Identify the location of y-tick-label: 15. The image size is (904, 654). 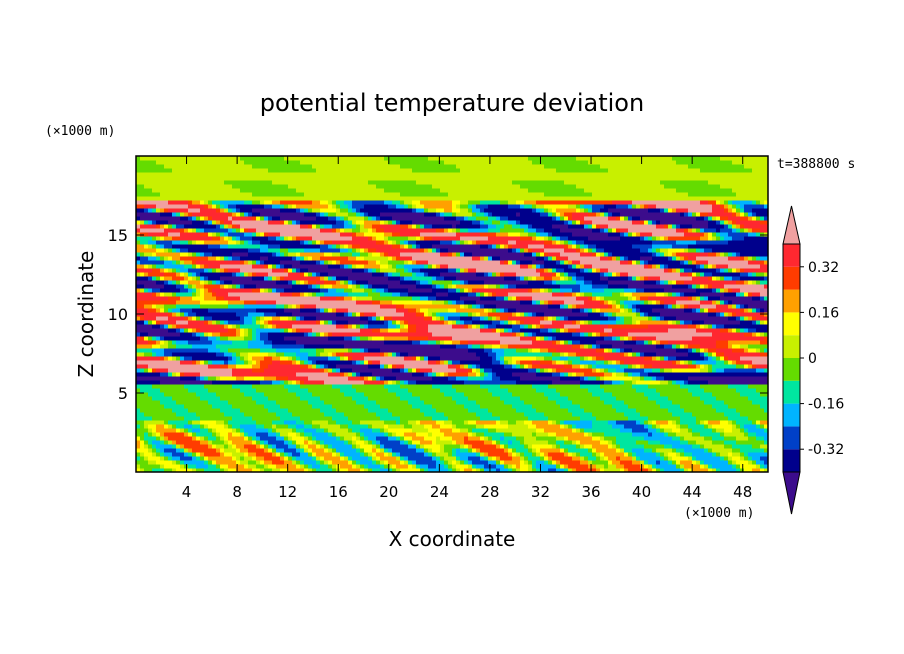
(118, 235).